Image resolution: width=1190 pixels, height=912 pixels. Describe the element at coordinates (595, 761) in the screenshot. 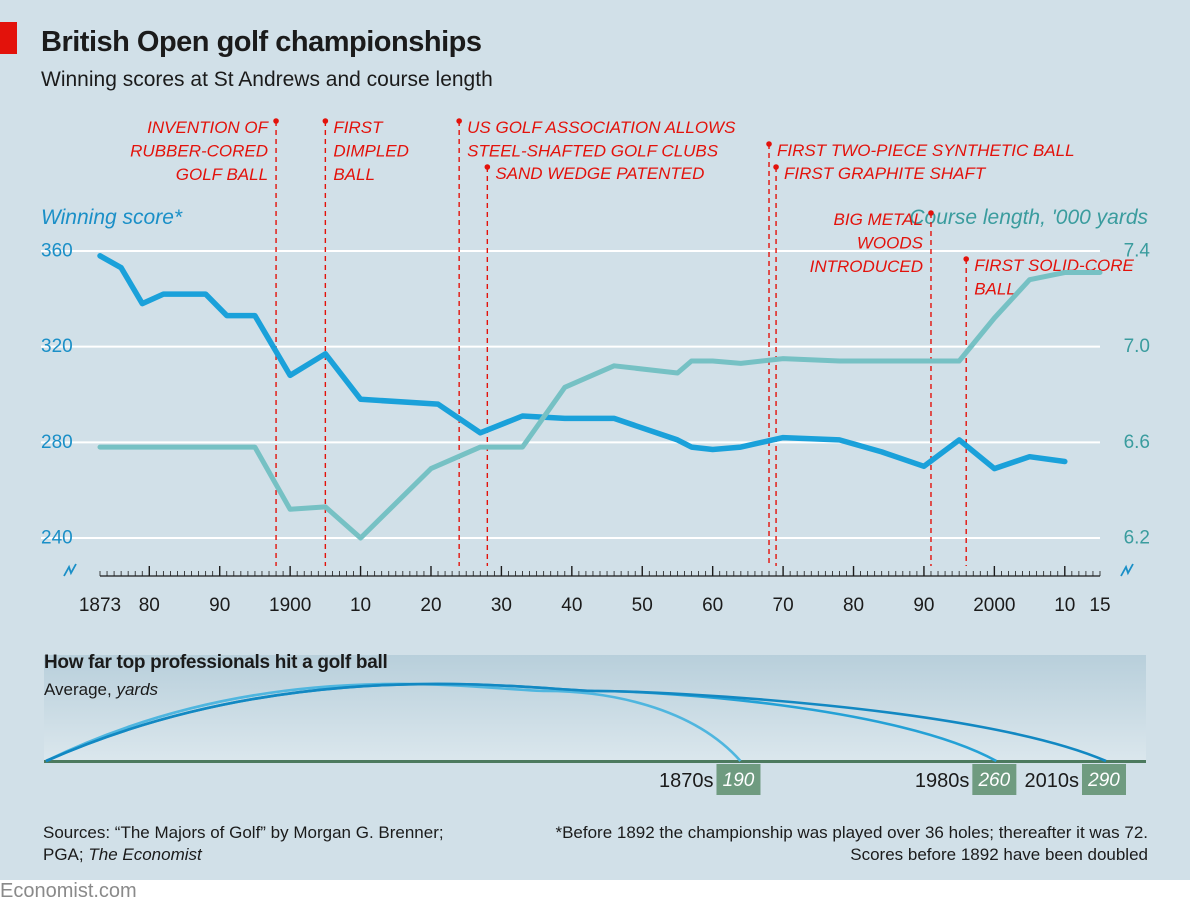

I see `inset-ground` at that location.